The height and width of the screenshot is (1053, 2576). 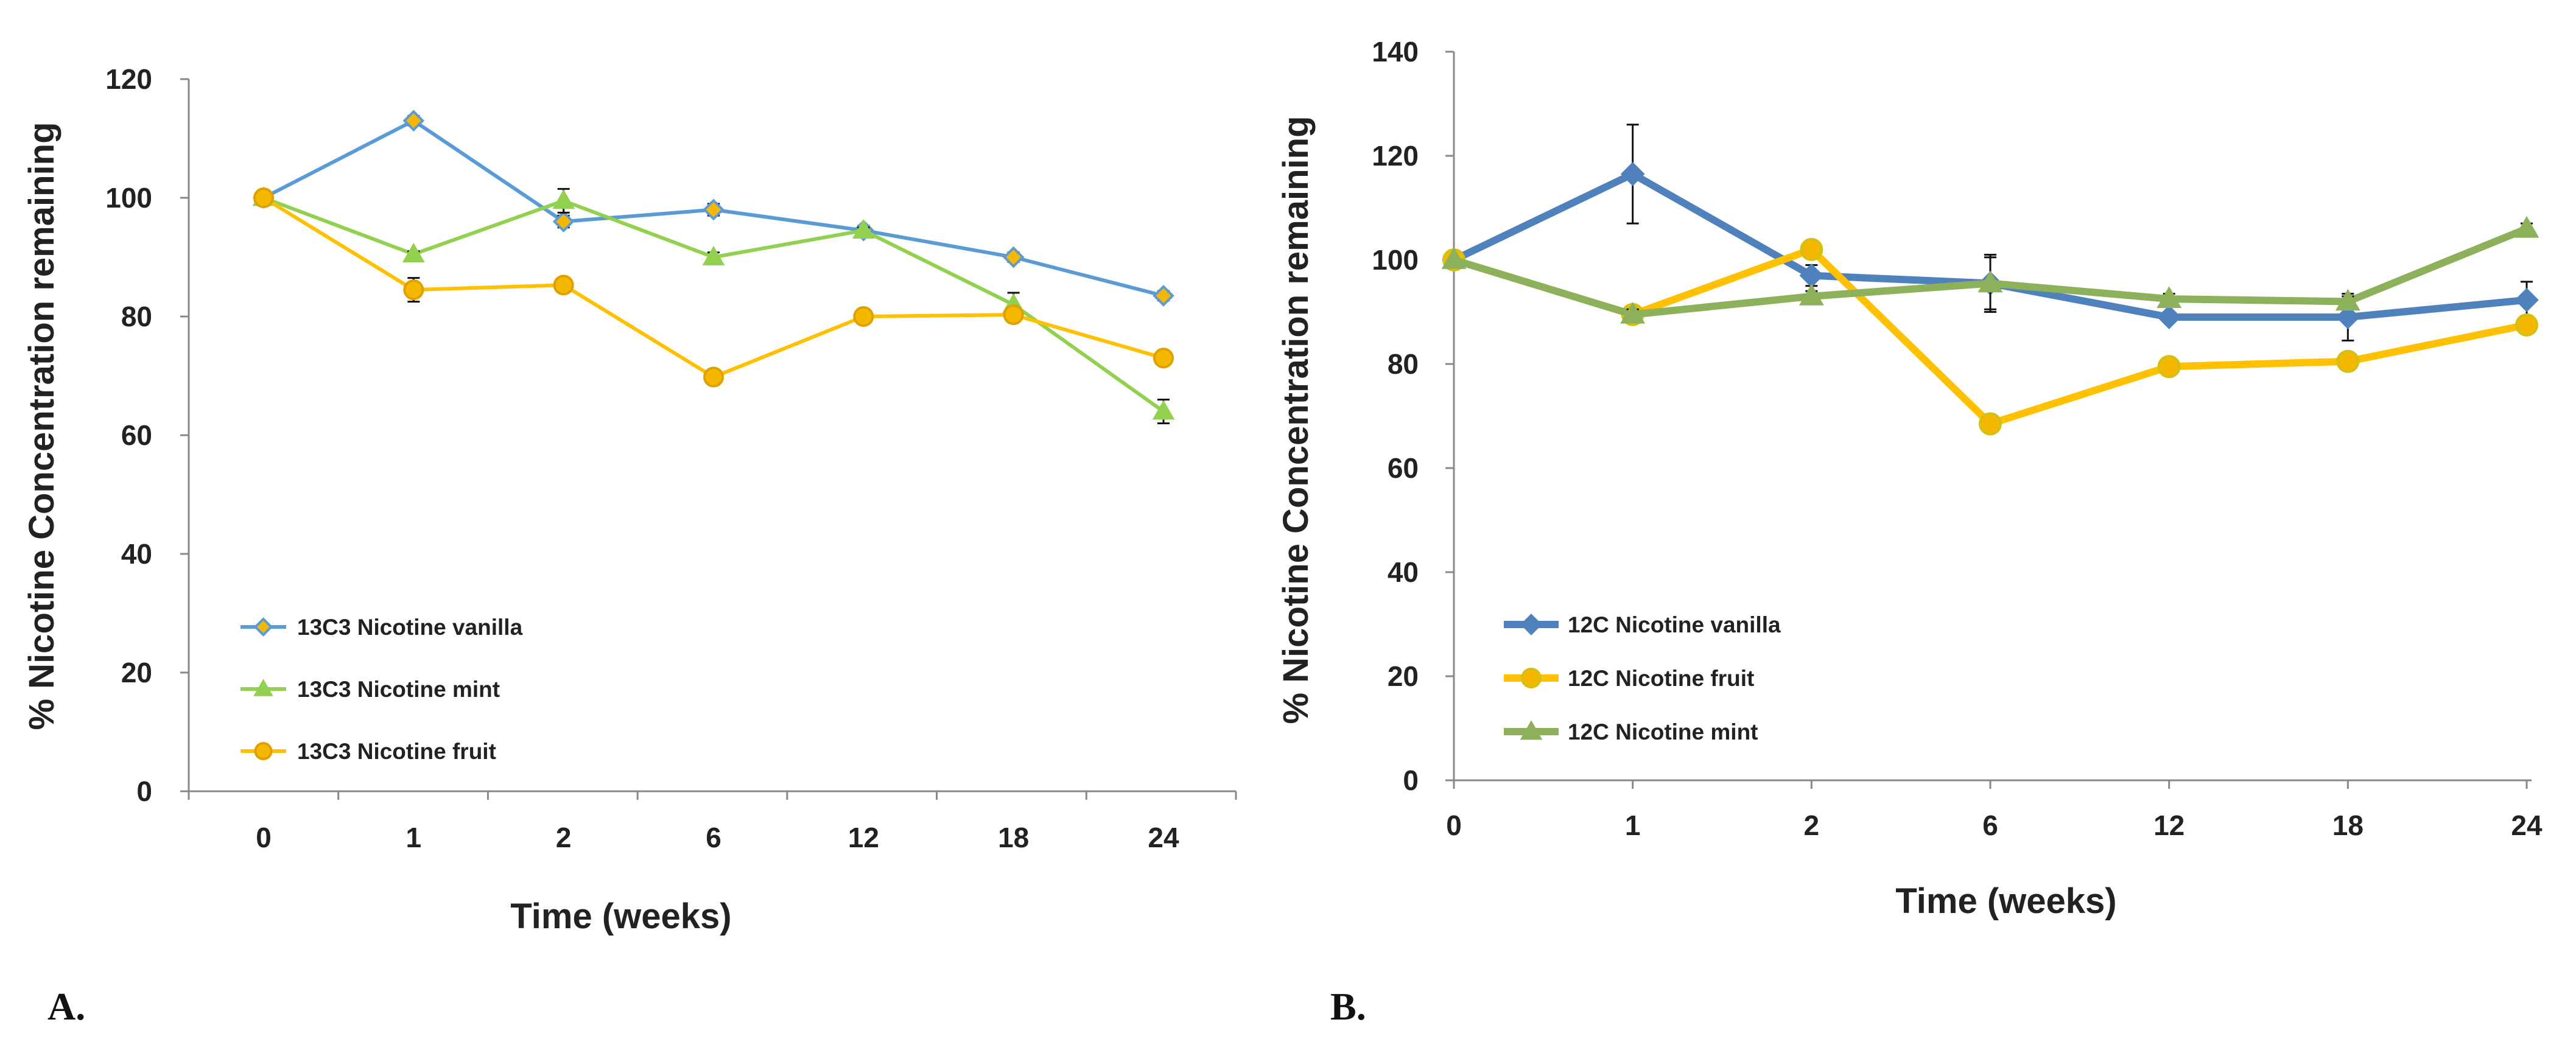 I want to click on legend-entry: 12C Nicotine vanilla, so click(x=1643, y=624).